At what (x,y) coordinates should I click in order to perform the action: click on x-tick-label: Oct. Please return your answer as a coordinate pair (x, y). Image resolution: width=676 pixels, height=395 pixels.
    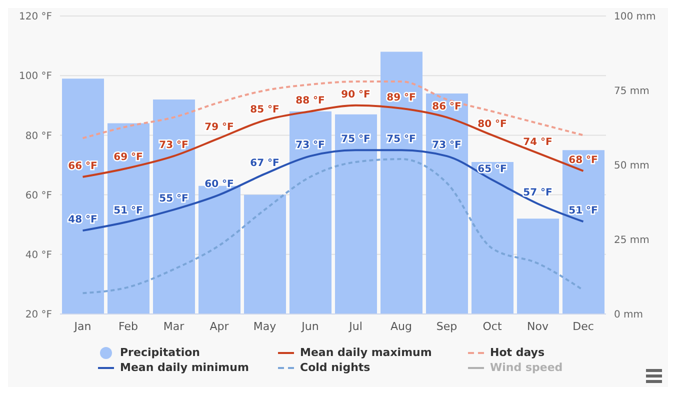
    Looking at the image, I should click on (492, 326).